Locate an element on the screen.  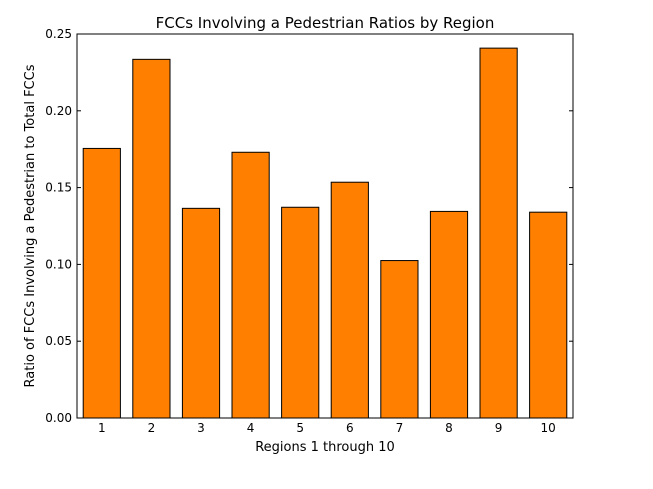
x-tick-label: 6 is located at coordinates (350, 428).